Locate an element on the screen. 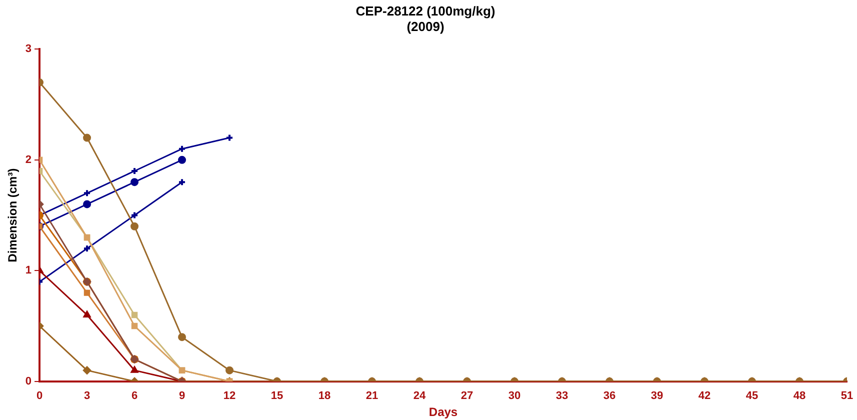 Image resolution: width=857 pixels, height=420 pixels. y-tick-label: 1 is located at coordinates (28, 270).